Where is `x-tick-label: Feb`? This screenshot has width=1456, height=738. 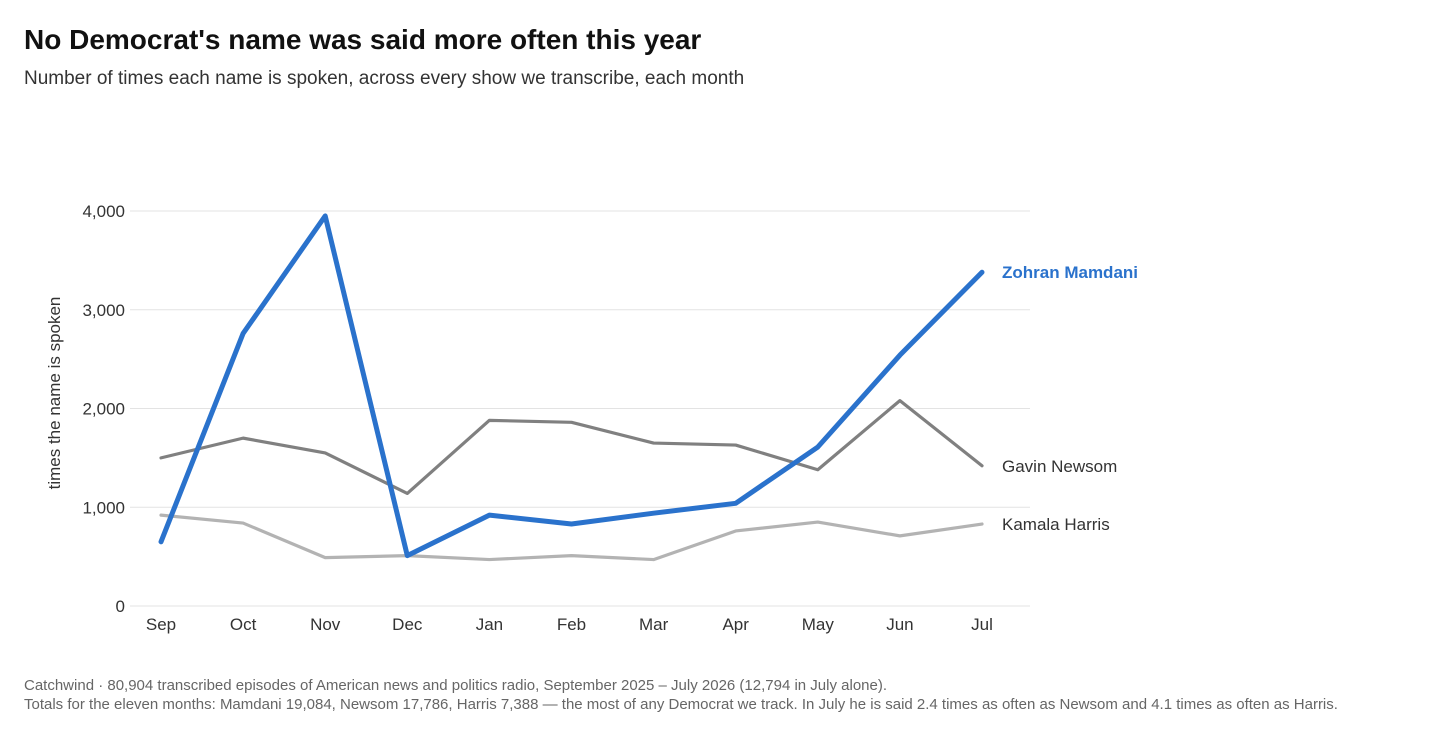 x-tick-label: Feb is located at coordinates (571, 624).